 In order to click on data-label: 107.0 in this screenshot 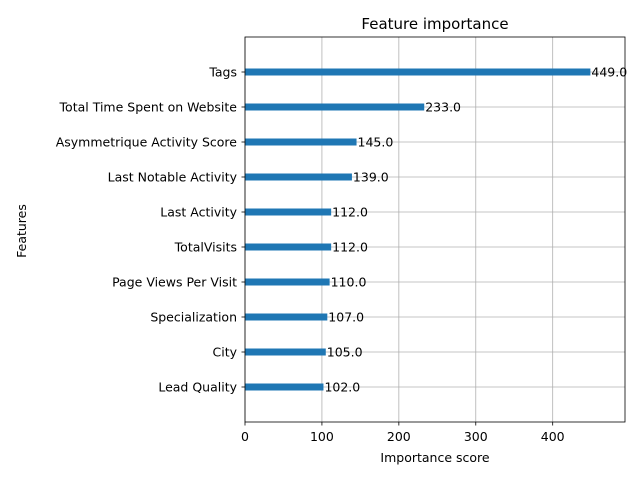, I will do `click(346, 317)`.